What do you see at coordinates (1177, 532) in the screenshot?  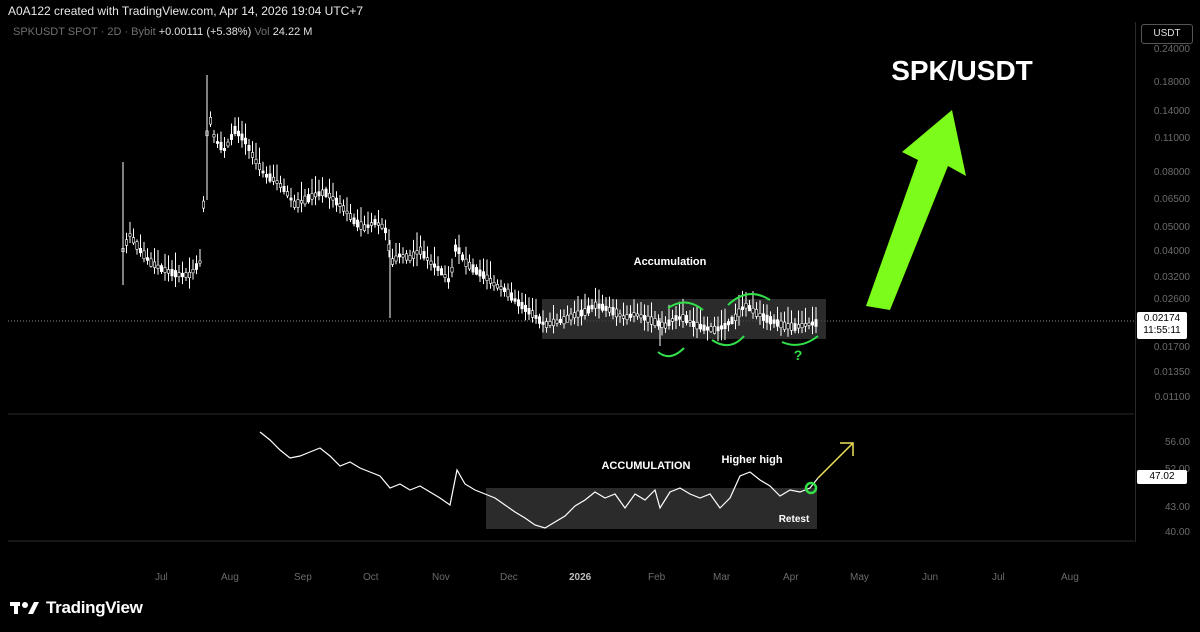 I see `osc-axis-label: 40.00` at bounding box center [1177, 532].